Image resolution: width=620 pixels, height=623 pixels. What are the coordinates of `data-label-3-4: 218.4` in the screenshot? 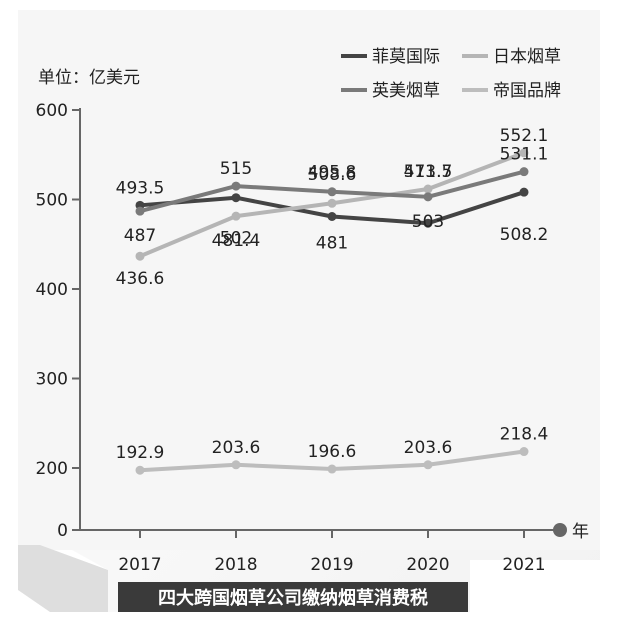 It's located at (524, 435).